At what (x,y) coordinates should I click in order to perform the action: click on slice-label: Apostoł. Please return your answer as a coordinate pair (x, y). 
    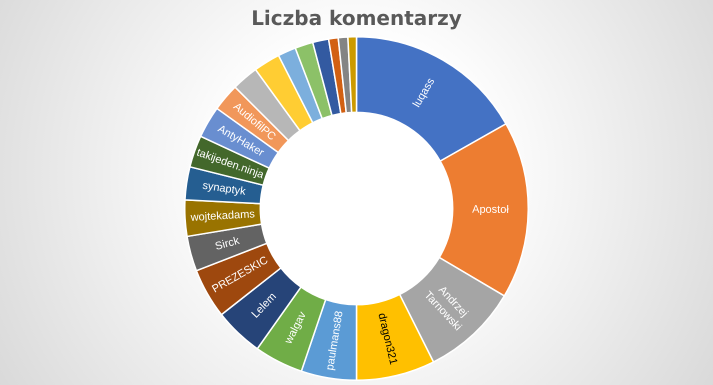
    Looking at the image, I should click on (491, 210).